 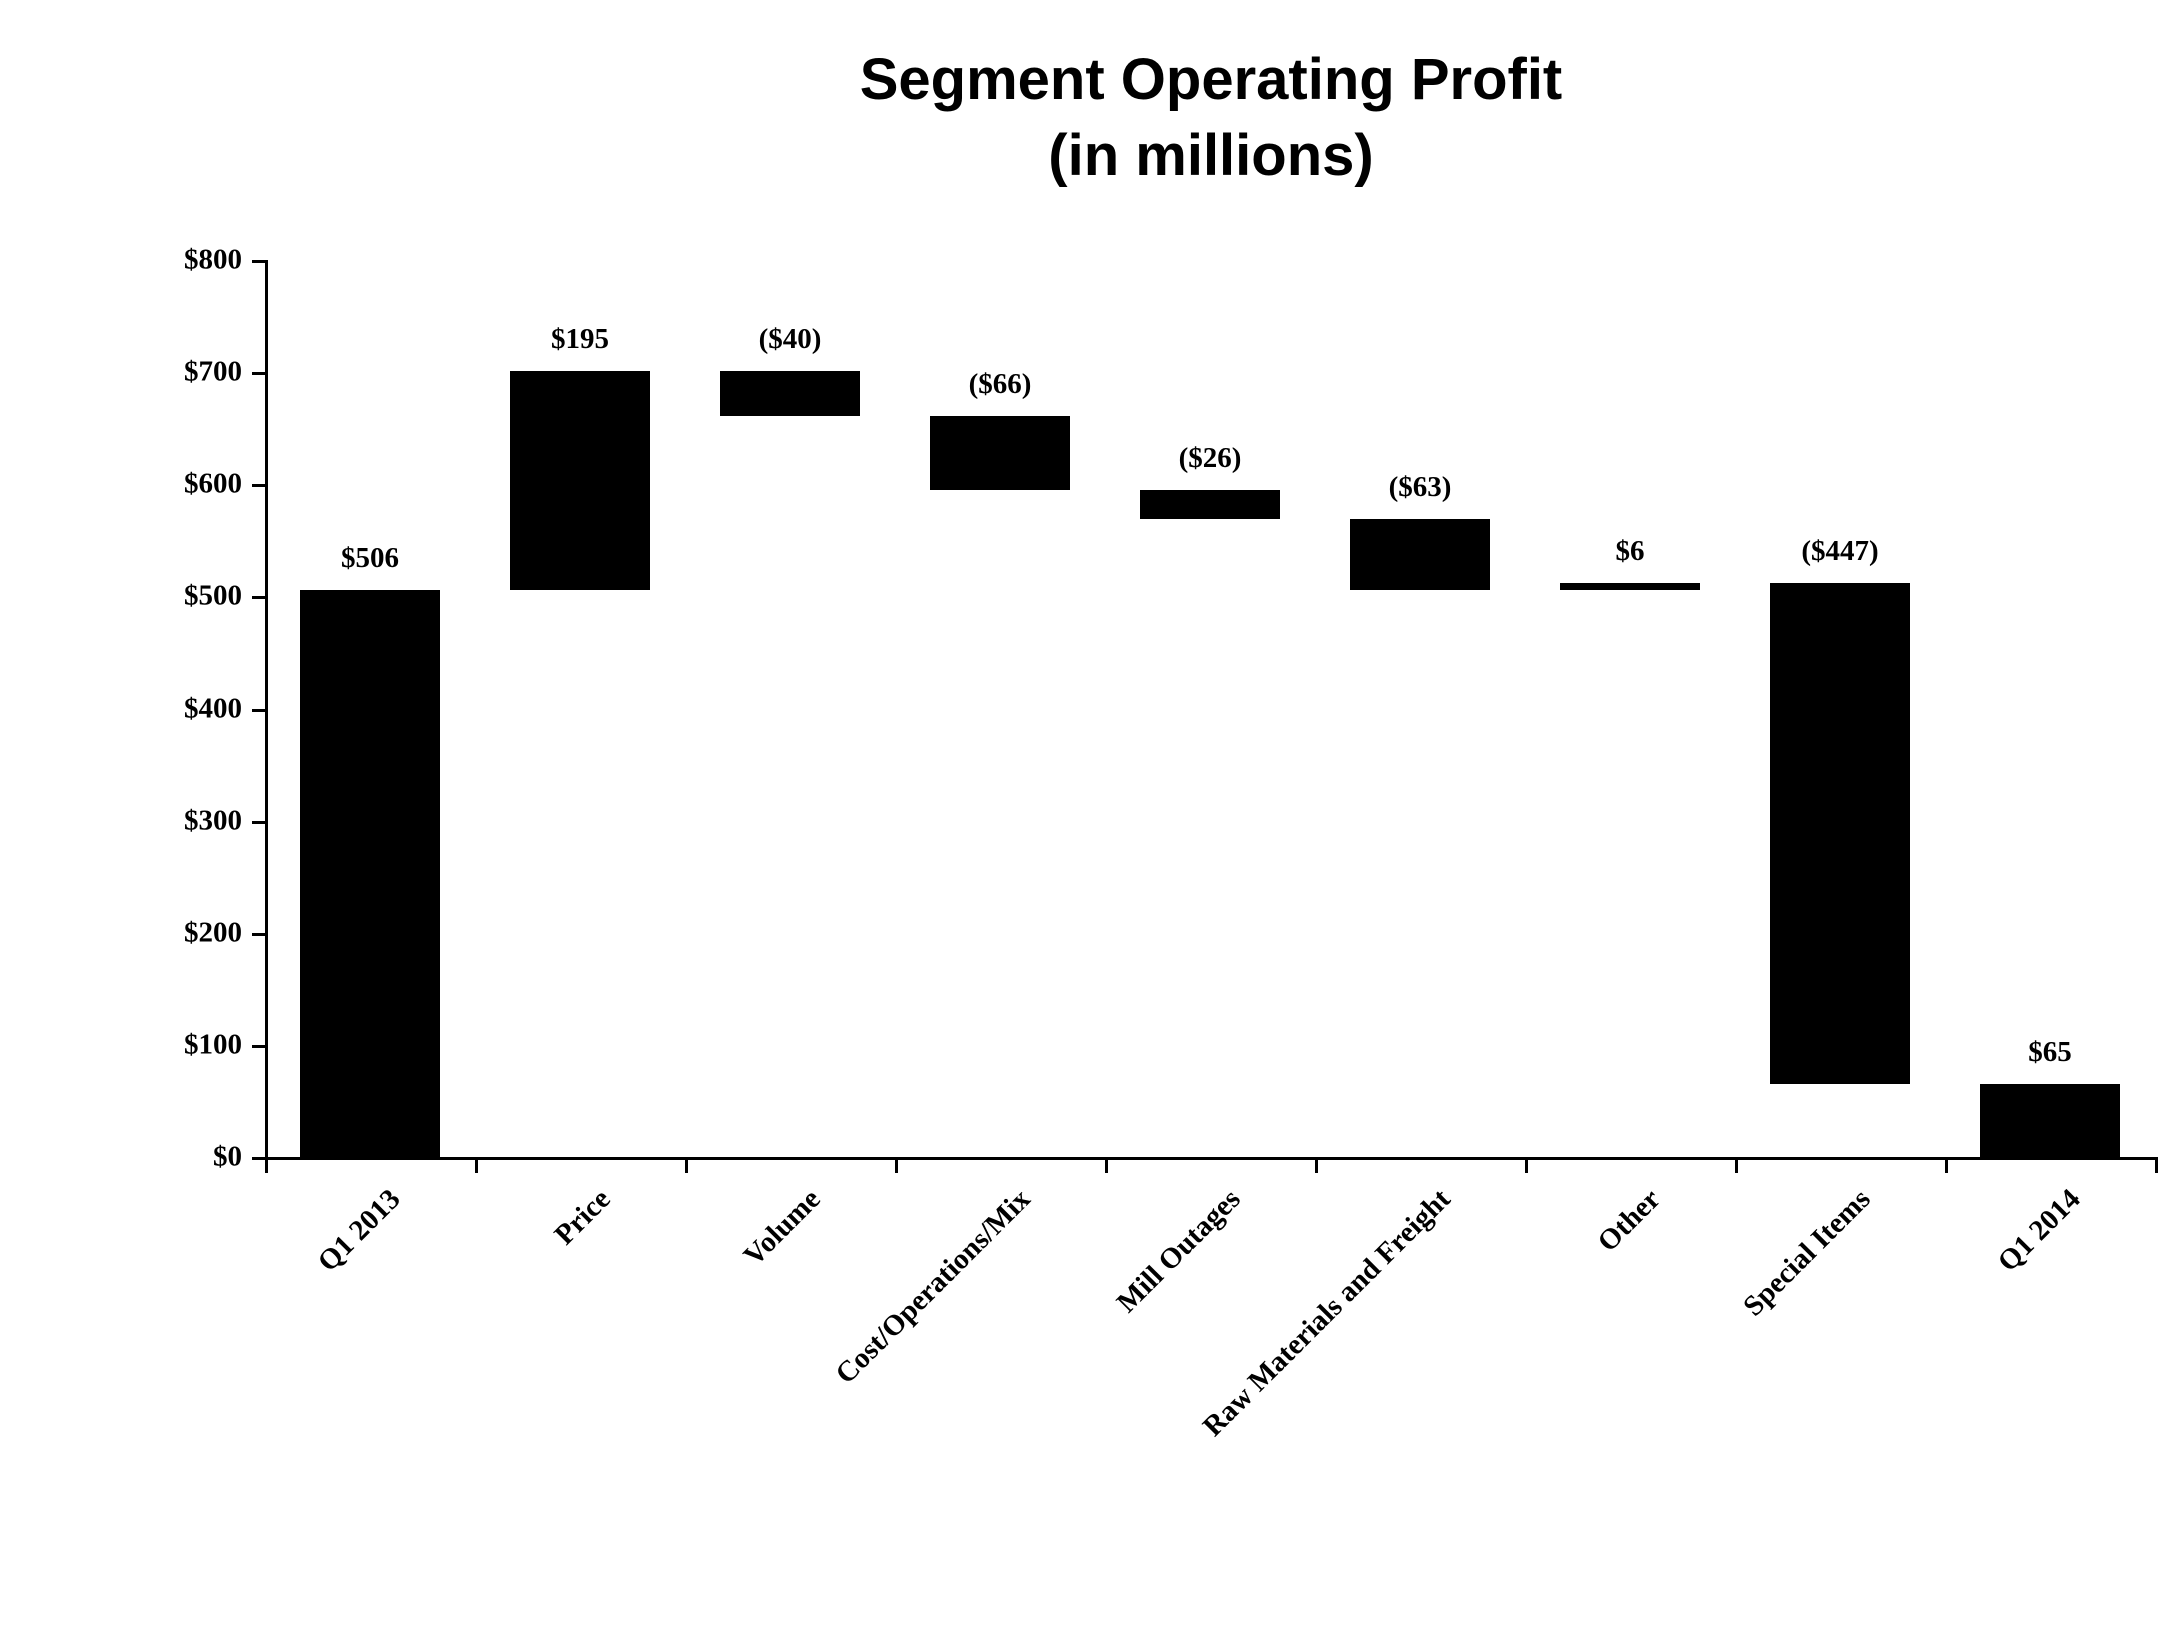 What do you see at coordinates (790, 339) in the screenshot?
I see `value-label-volume: ($40)` at bounding box center [790, 339].